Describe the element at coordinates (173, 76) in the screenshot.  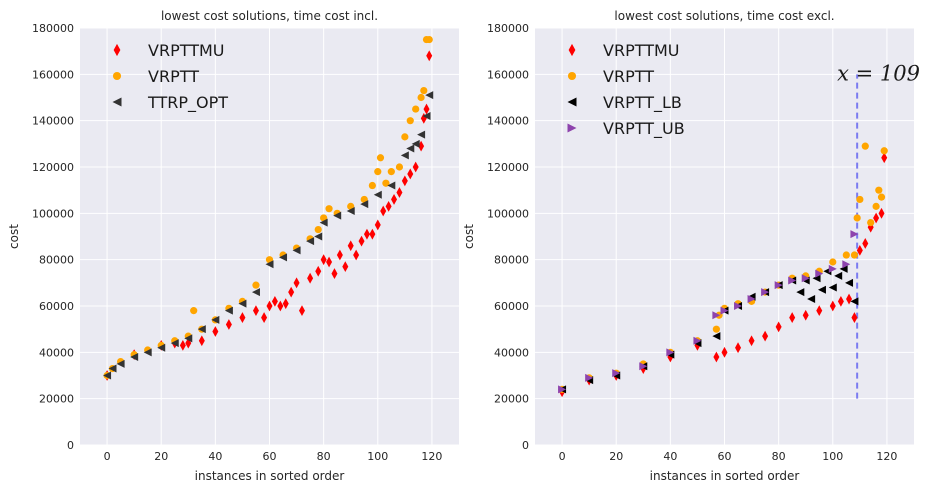
I see `left-legend-label: VRPTT` at that location.